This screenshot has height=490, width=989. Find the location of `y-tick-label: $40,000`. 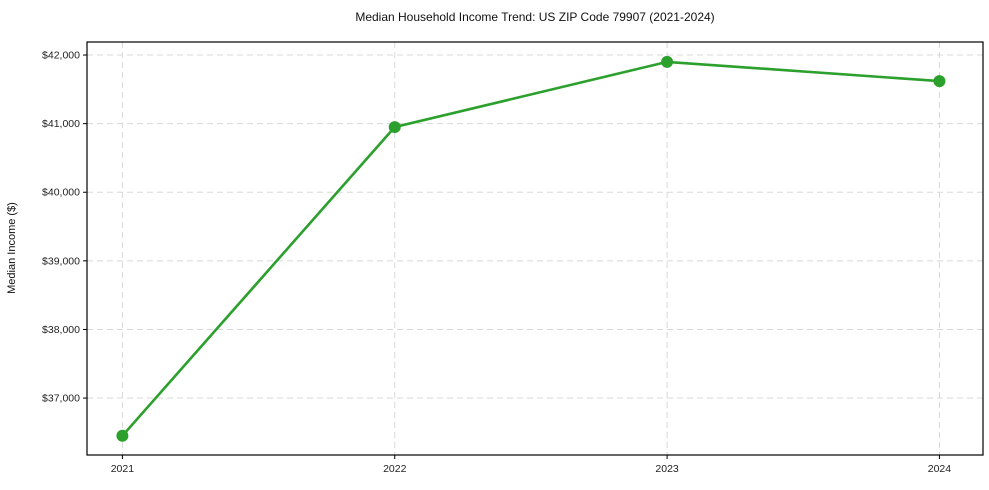

y-tick-label: $40,000 is located at coordinates (61, 193).